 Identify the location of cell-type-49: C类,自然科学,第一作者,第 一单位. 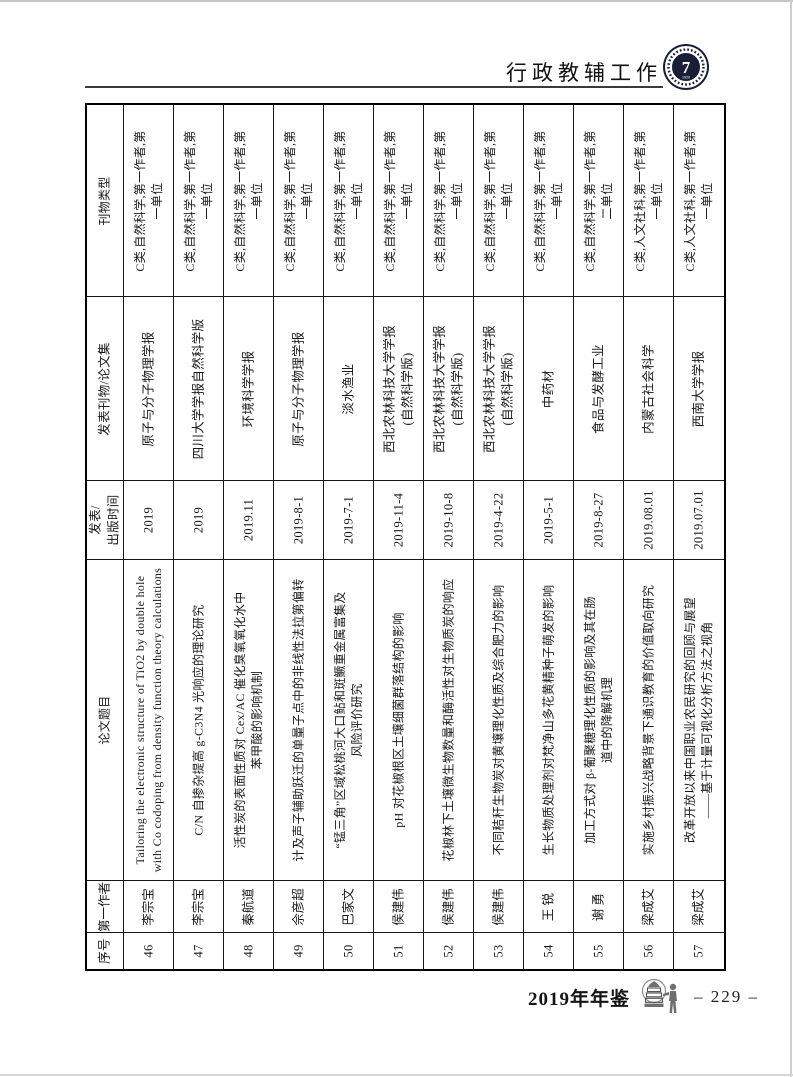
(299, 201).